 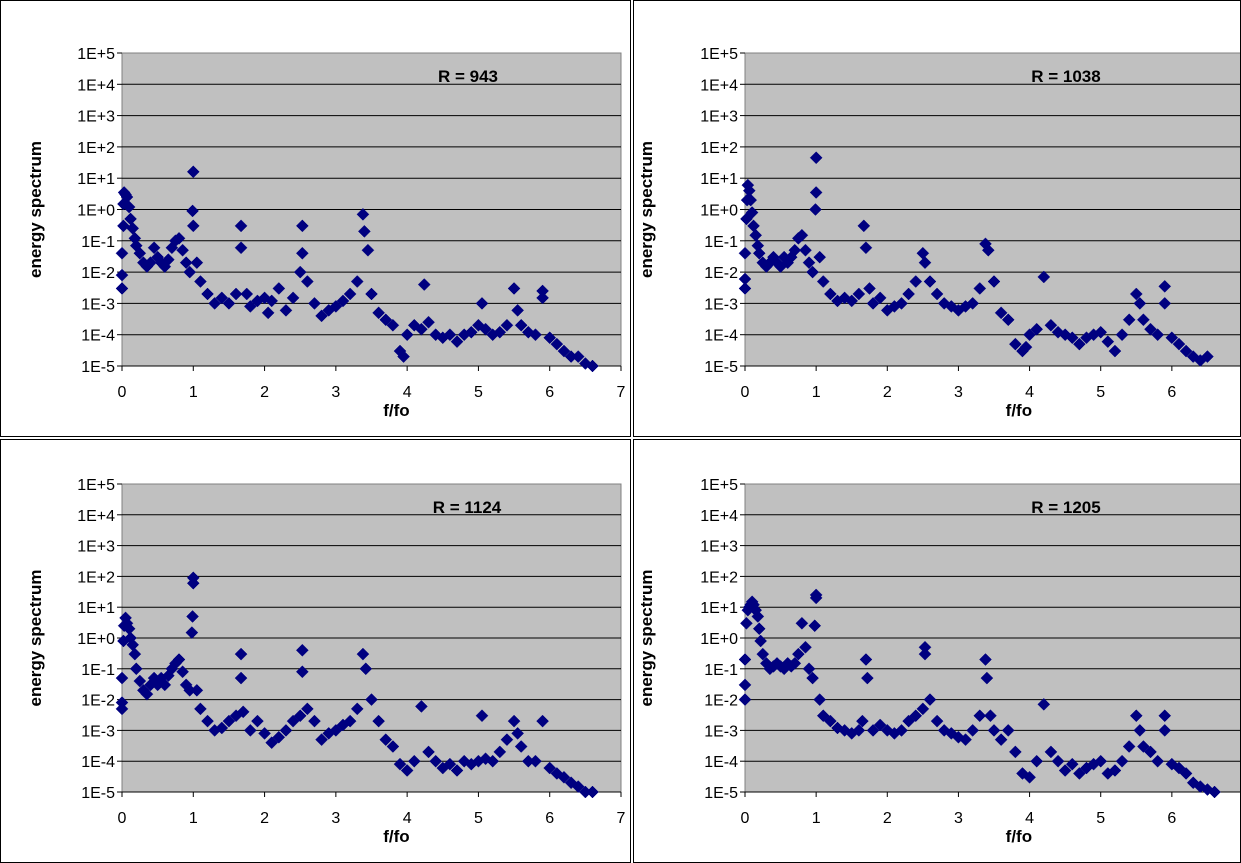 What do you see at coordinates (96, 211) in the screenshot?
I see `y-tick-label: 1E+0` at bounding box center [96, 211].